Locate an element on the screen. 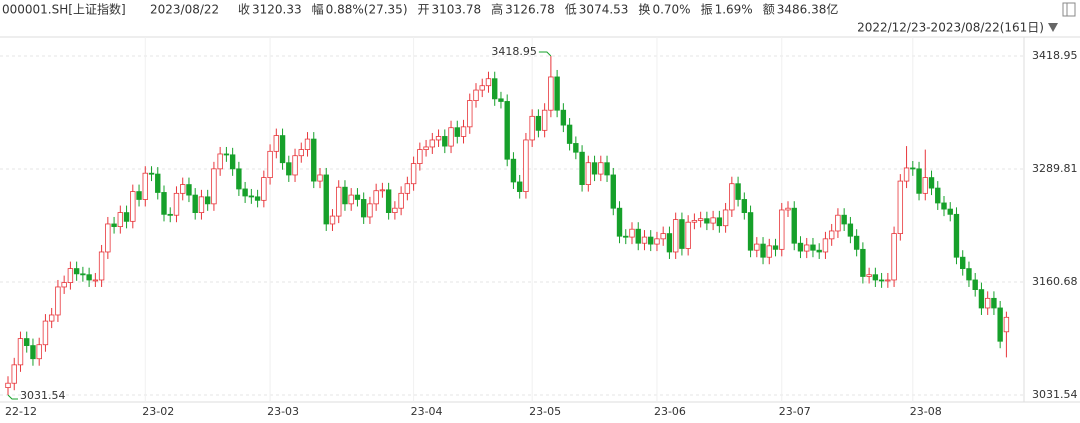  quote-label: 换 is located at coordinates (644, 10).